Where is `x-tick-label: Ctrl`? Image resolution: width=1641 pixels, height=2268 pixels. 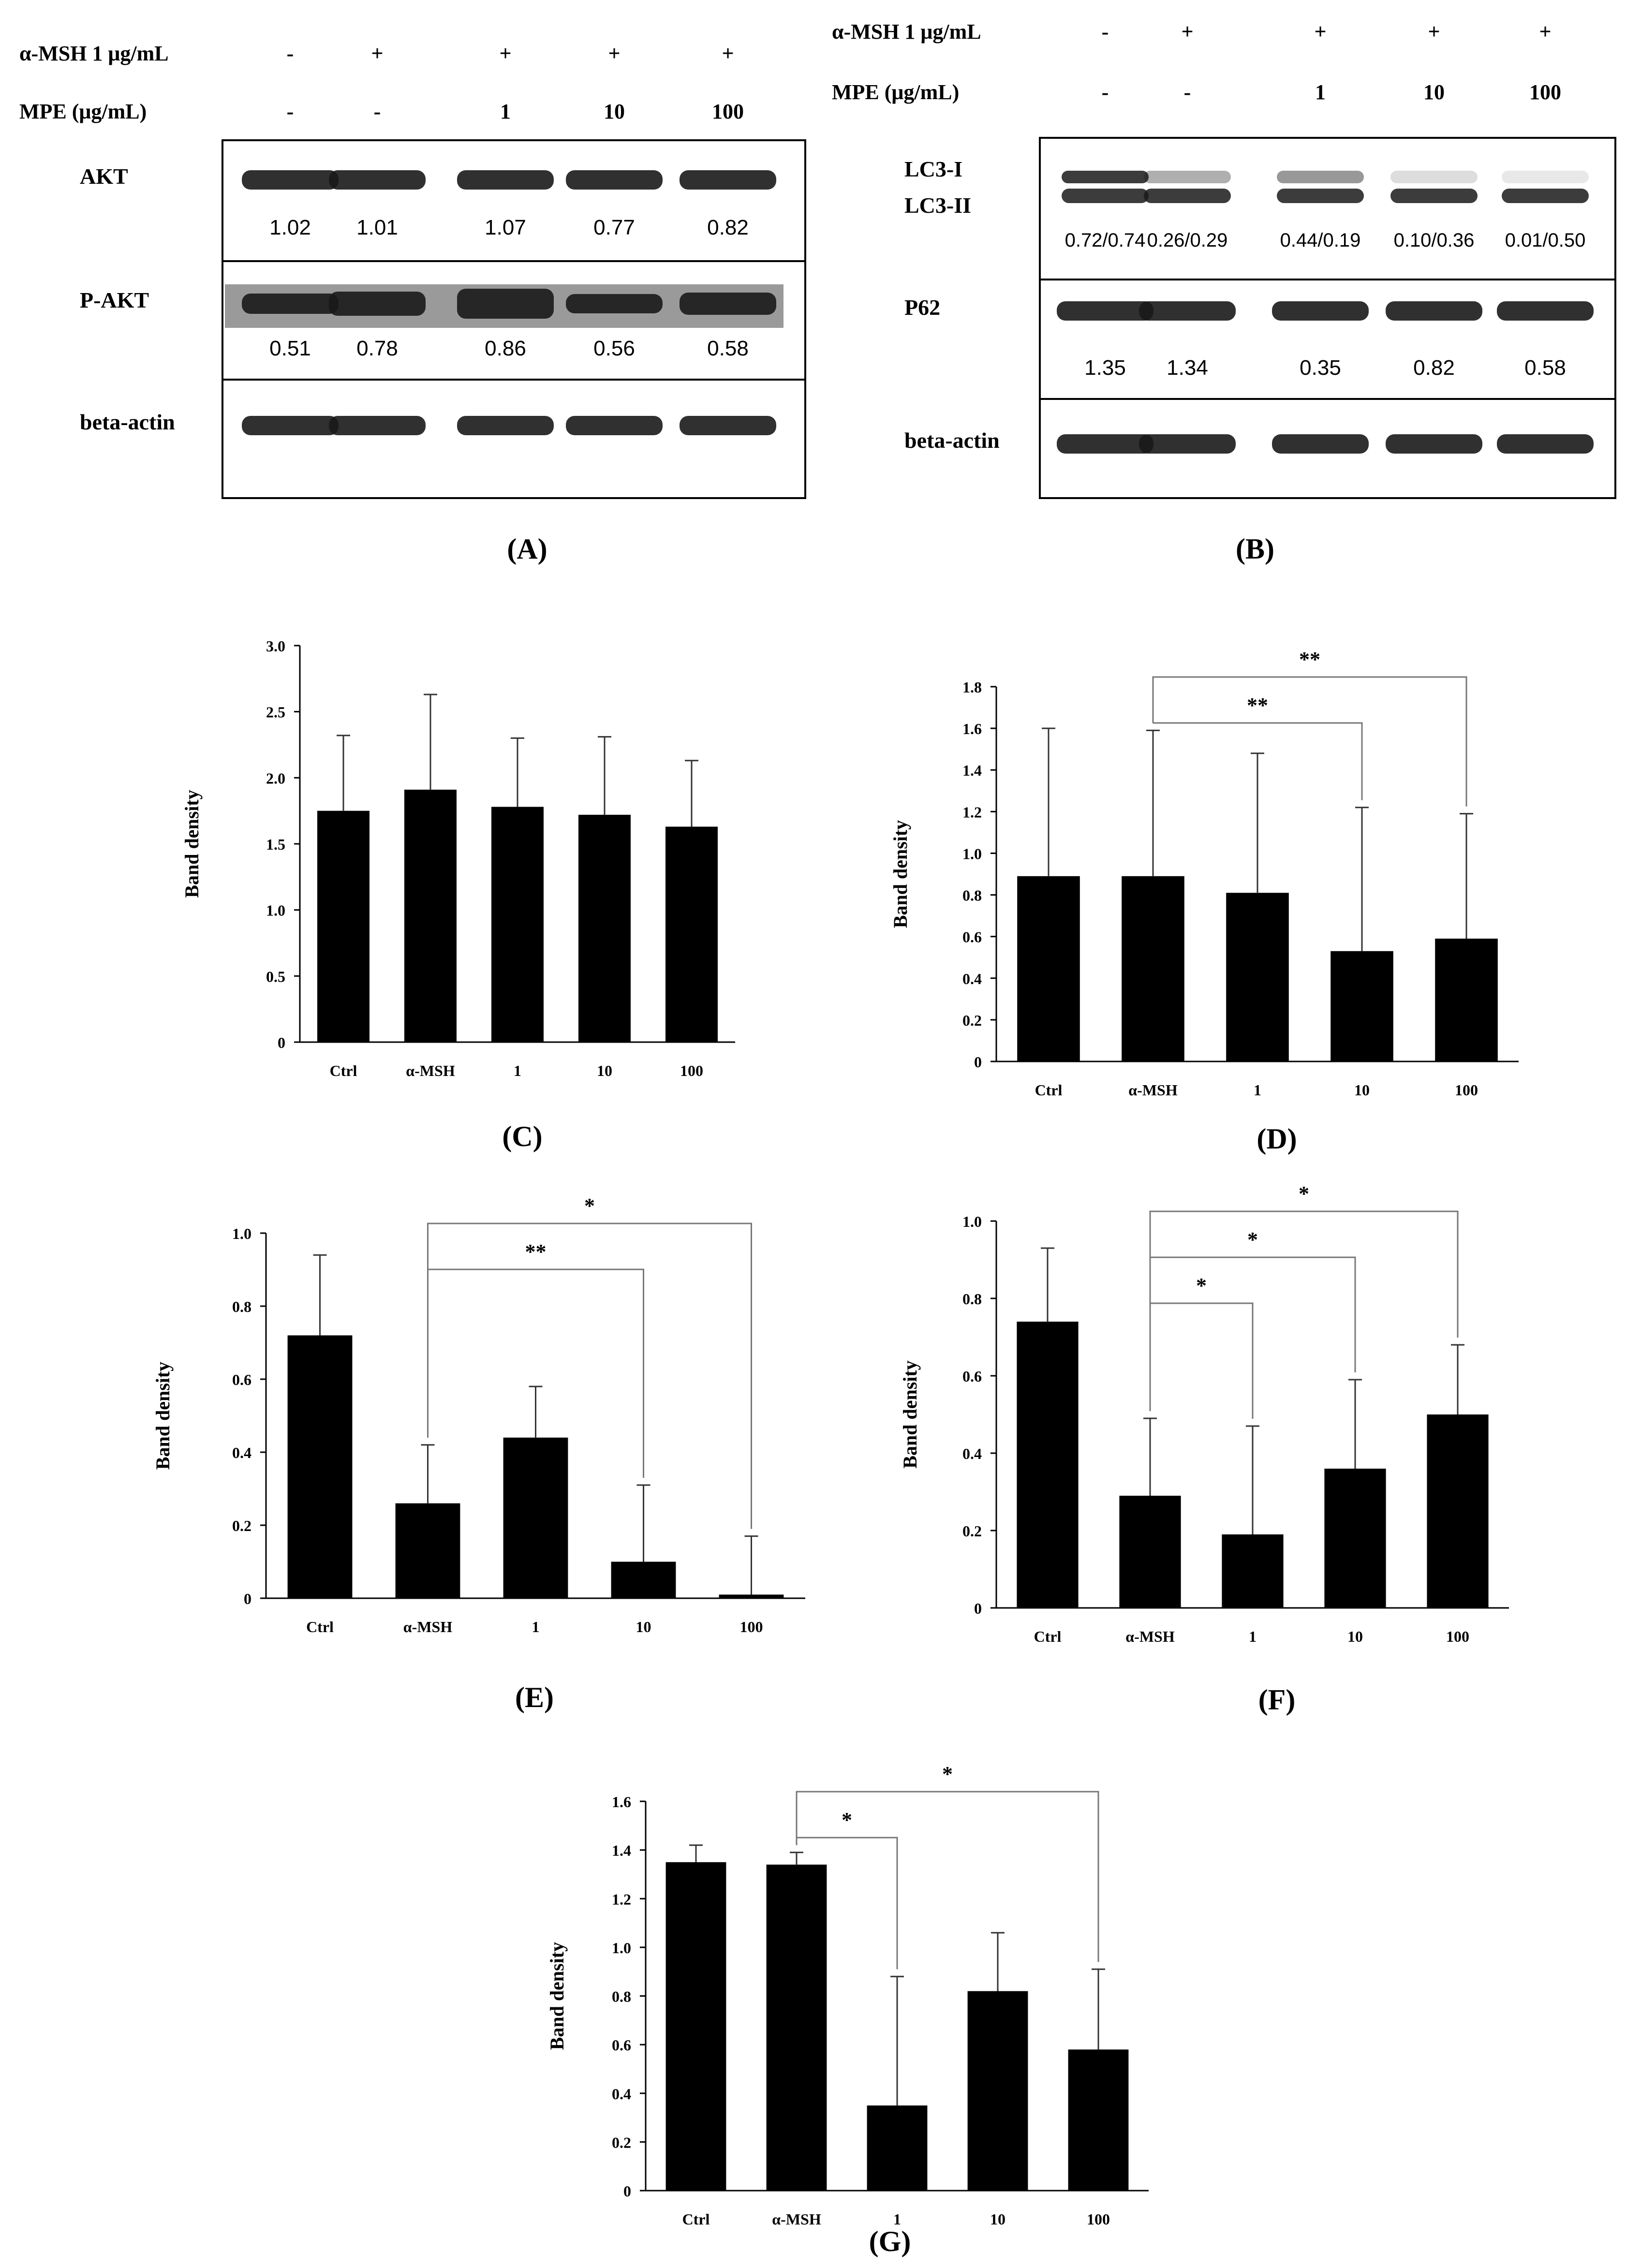
x-tick-label: Ctrl is located at coordinates (696, 2219).